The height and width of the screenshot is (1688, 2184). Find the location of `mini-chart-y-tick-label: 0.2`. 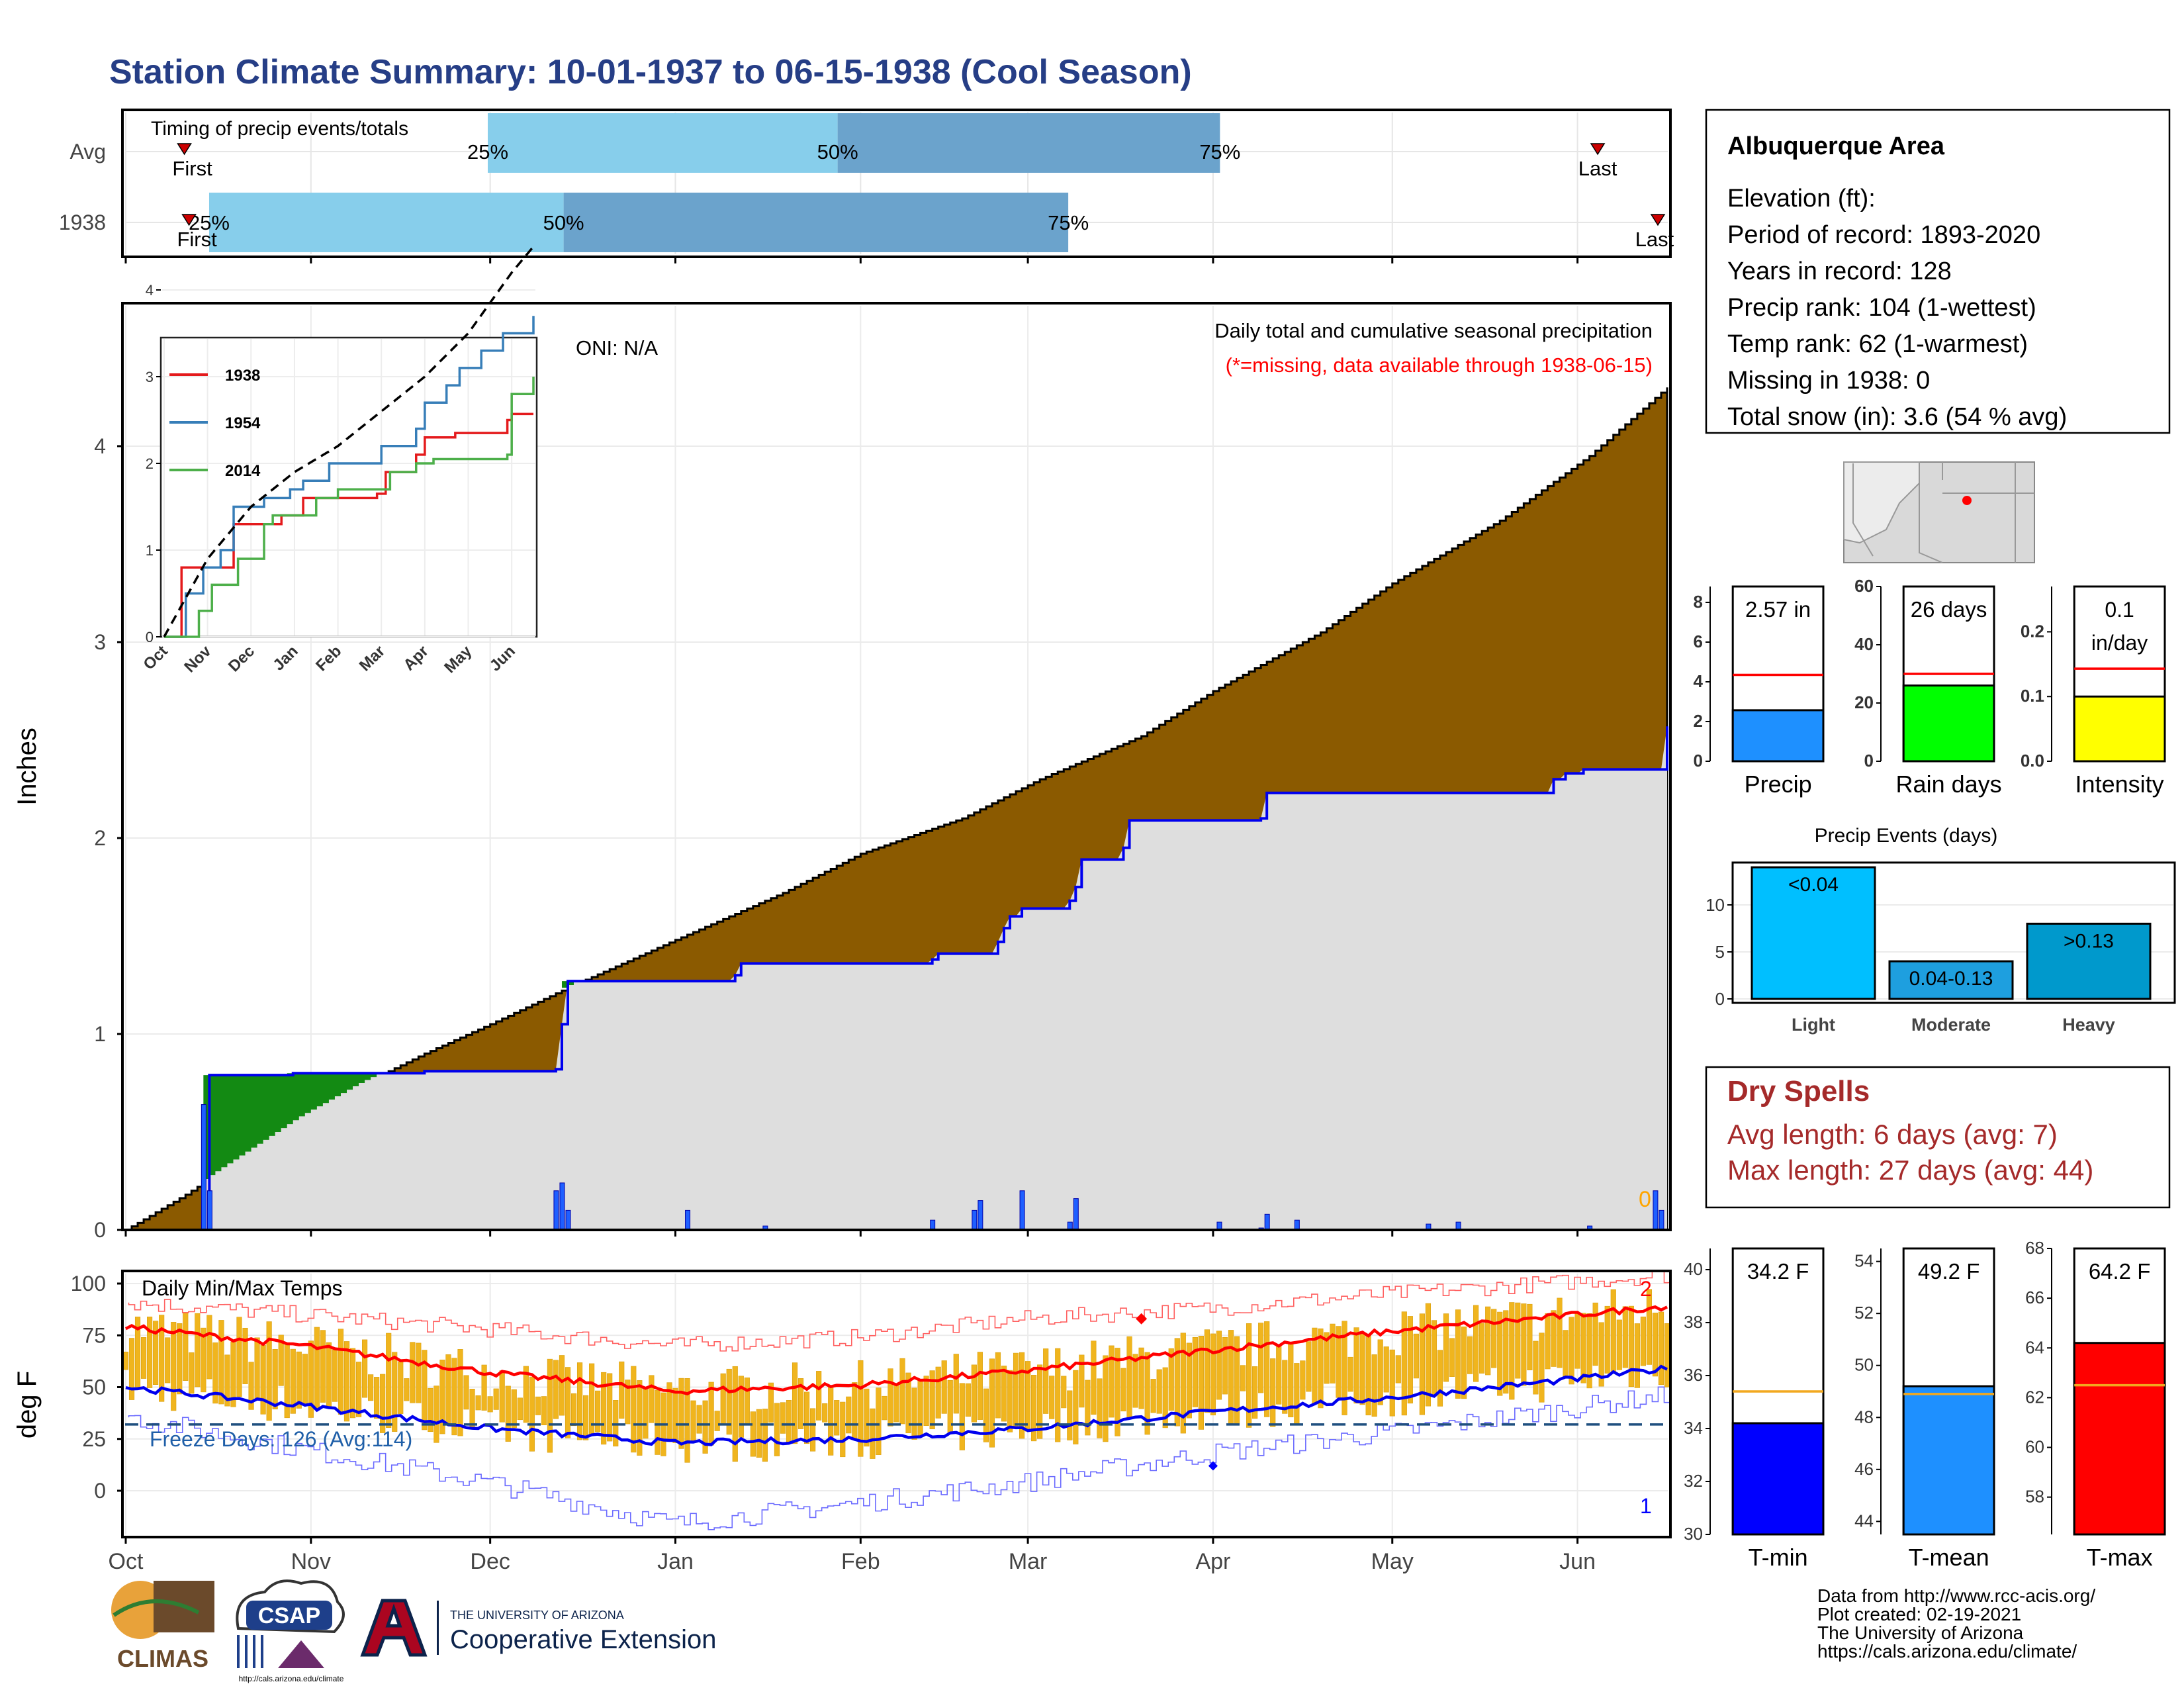

mini-chart-y-tick-label: 0.2 is located at coordinates (2033, 631).